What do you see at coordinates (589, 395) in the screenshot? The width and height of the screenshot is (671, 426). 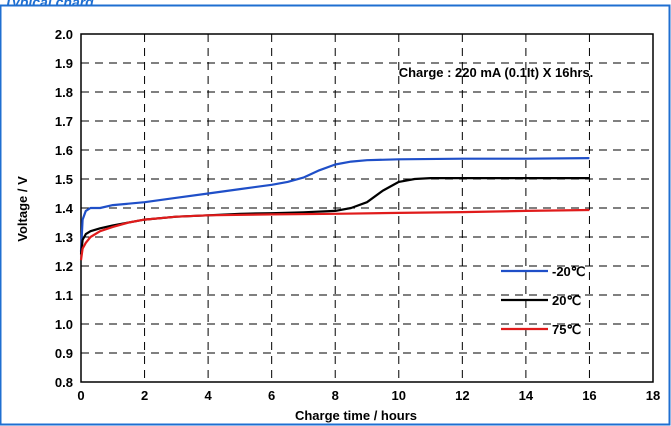 I see `x-tick-label: 16` at bounding box center [589, 395].